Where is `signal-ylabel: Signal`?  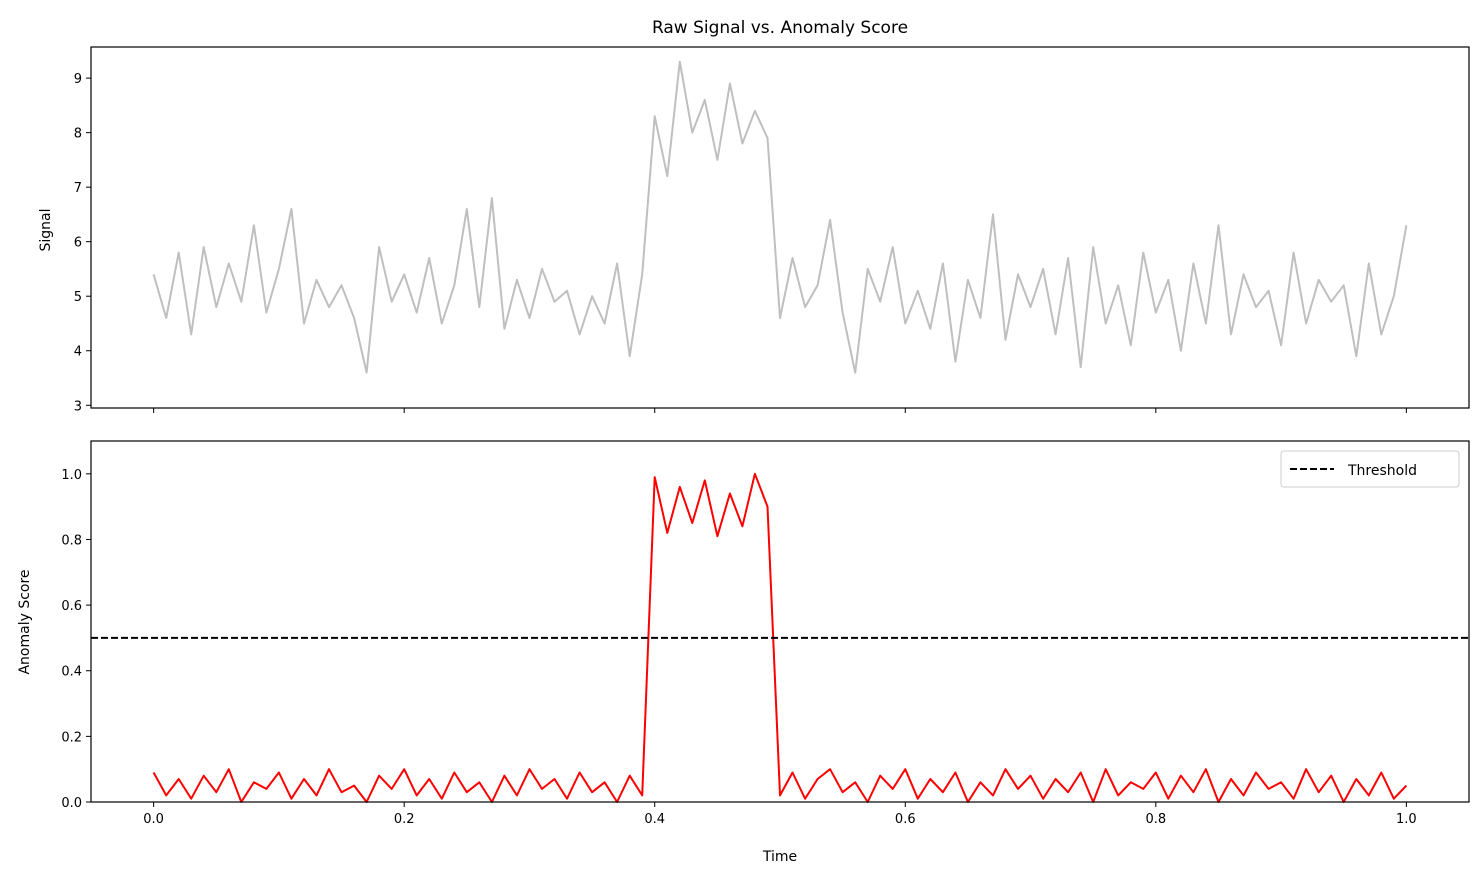
signal-ylabel: Signal is located at coordinates (46, 229).